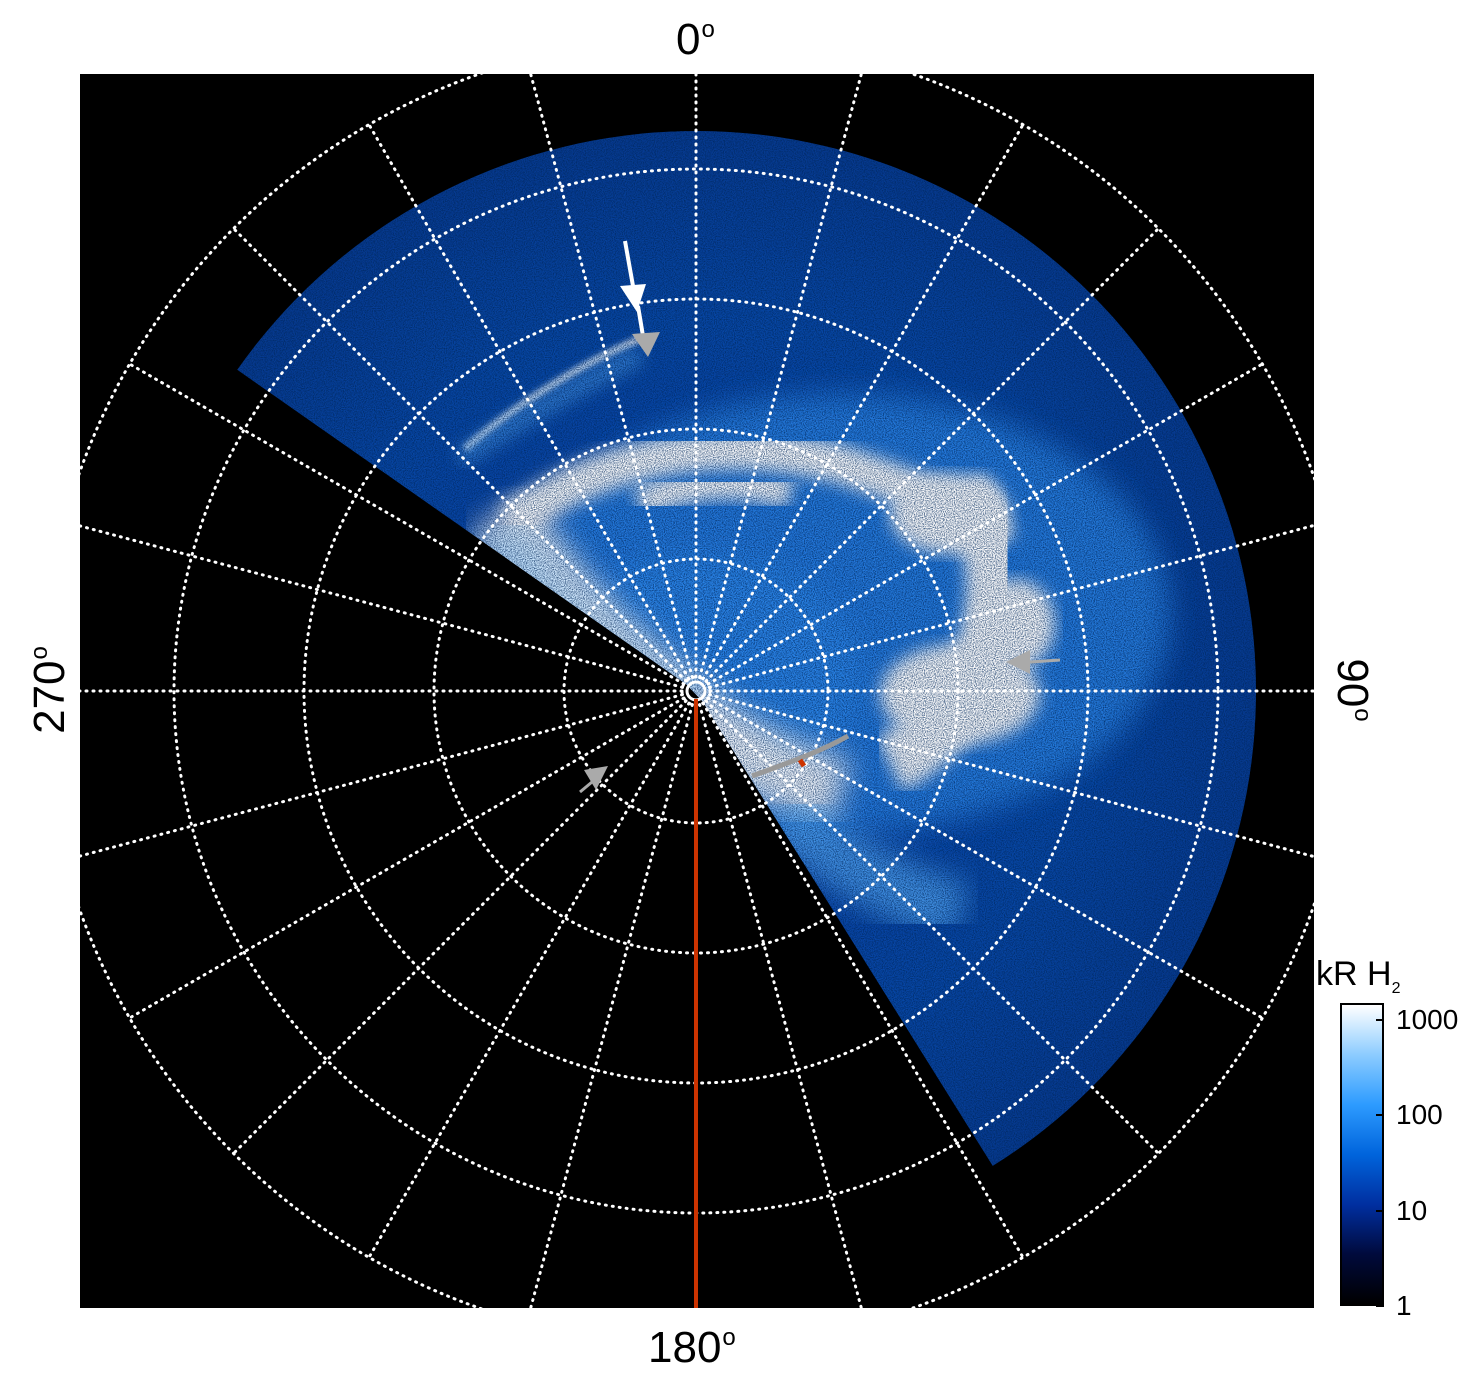 Image resolution: width=1481 pixels, height=1384 pixels. I want to click on colorbar-tick-label: 1, so click(1404, 1305).